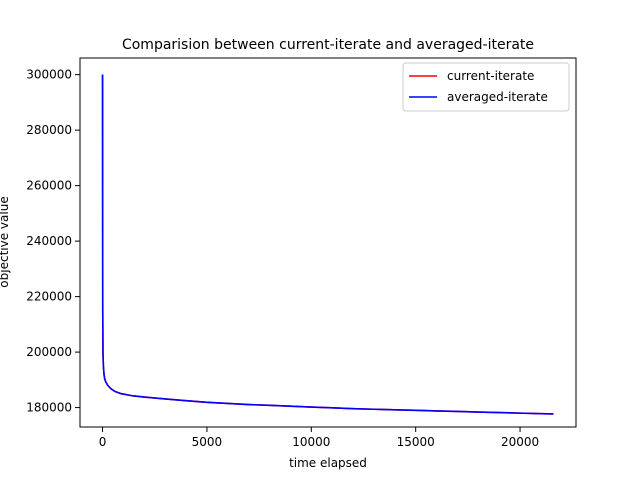 The height and width of the screenshot is (480, 640). I want to click on x-tick-label: 20000, so click(520, 442).